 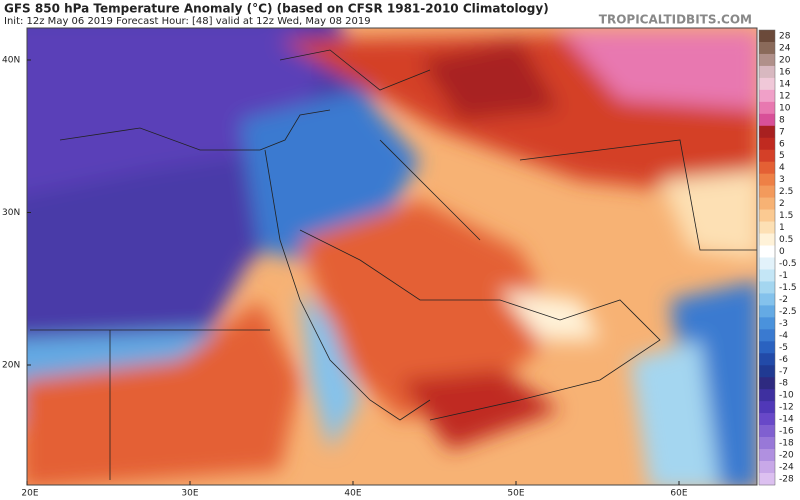 I want to click on colorbar-label: -2, so click(x=783, y=300).